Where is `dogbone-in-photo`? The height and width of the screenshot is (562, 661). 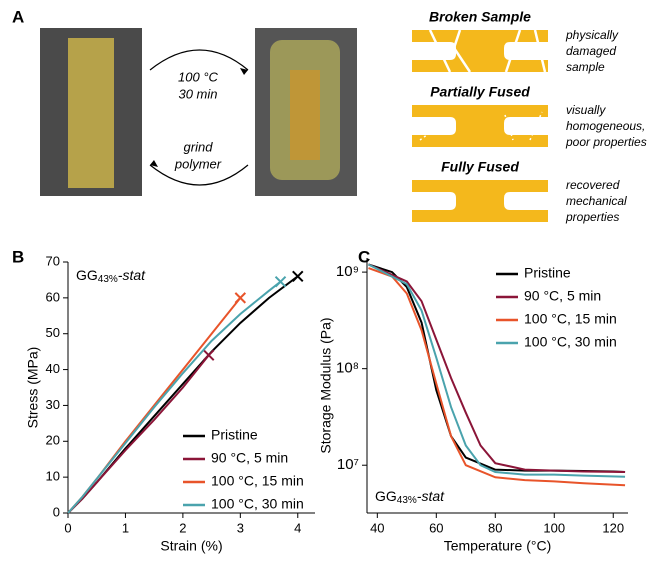 dogbone-in-photo is located at coordinates (305, 115).